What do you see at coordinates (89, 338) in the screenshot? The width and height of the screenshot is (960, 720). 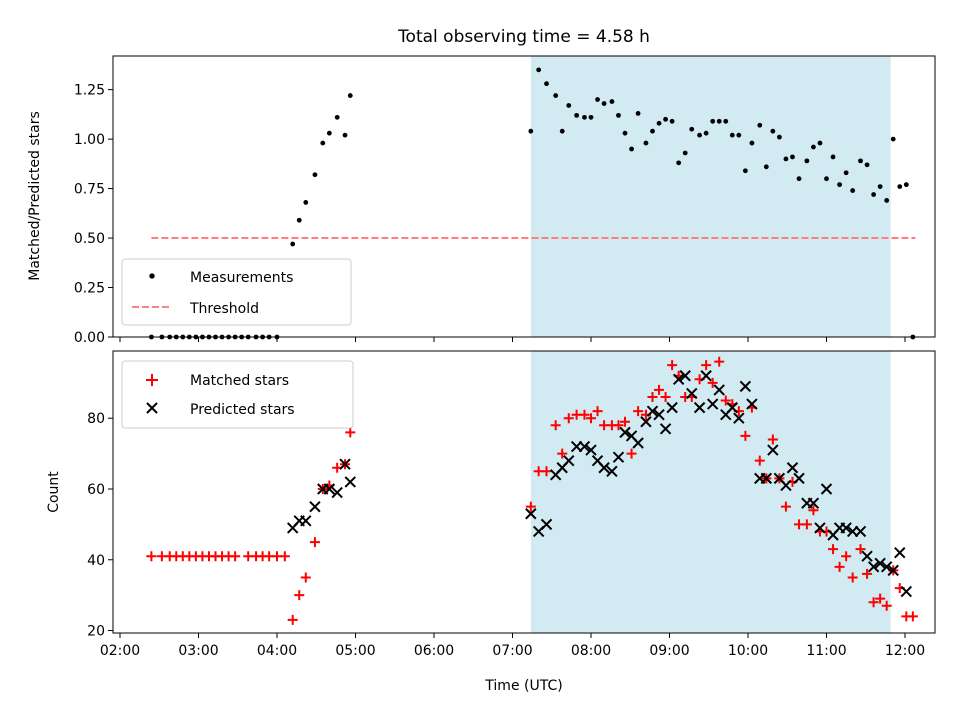 I see `top-ytick-label: 0.00` at bounding box center [89, 338].